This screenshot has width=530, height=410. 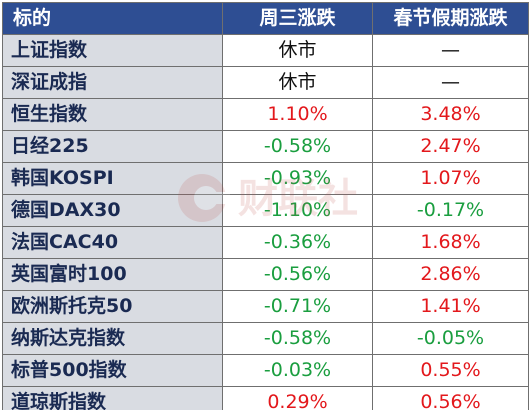 I want to click on table-row: 欧洲斯托克50 -0.71% 1.41%, so click(x=265, y=306).